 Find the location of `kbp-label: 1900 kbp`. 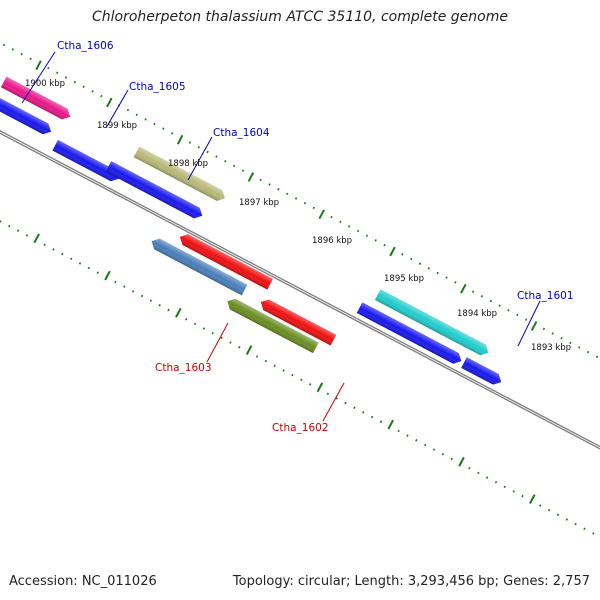

kbp-label: 1900 kbp is located at coordinates (45, 84).